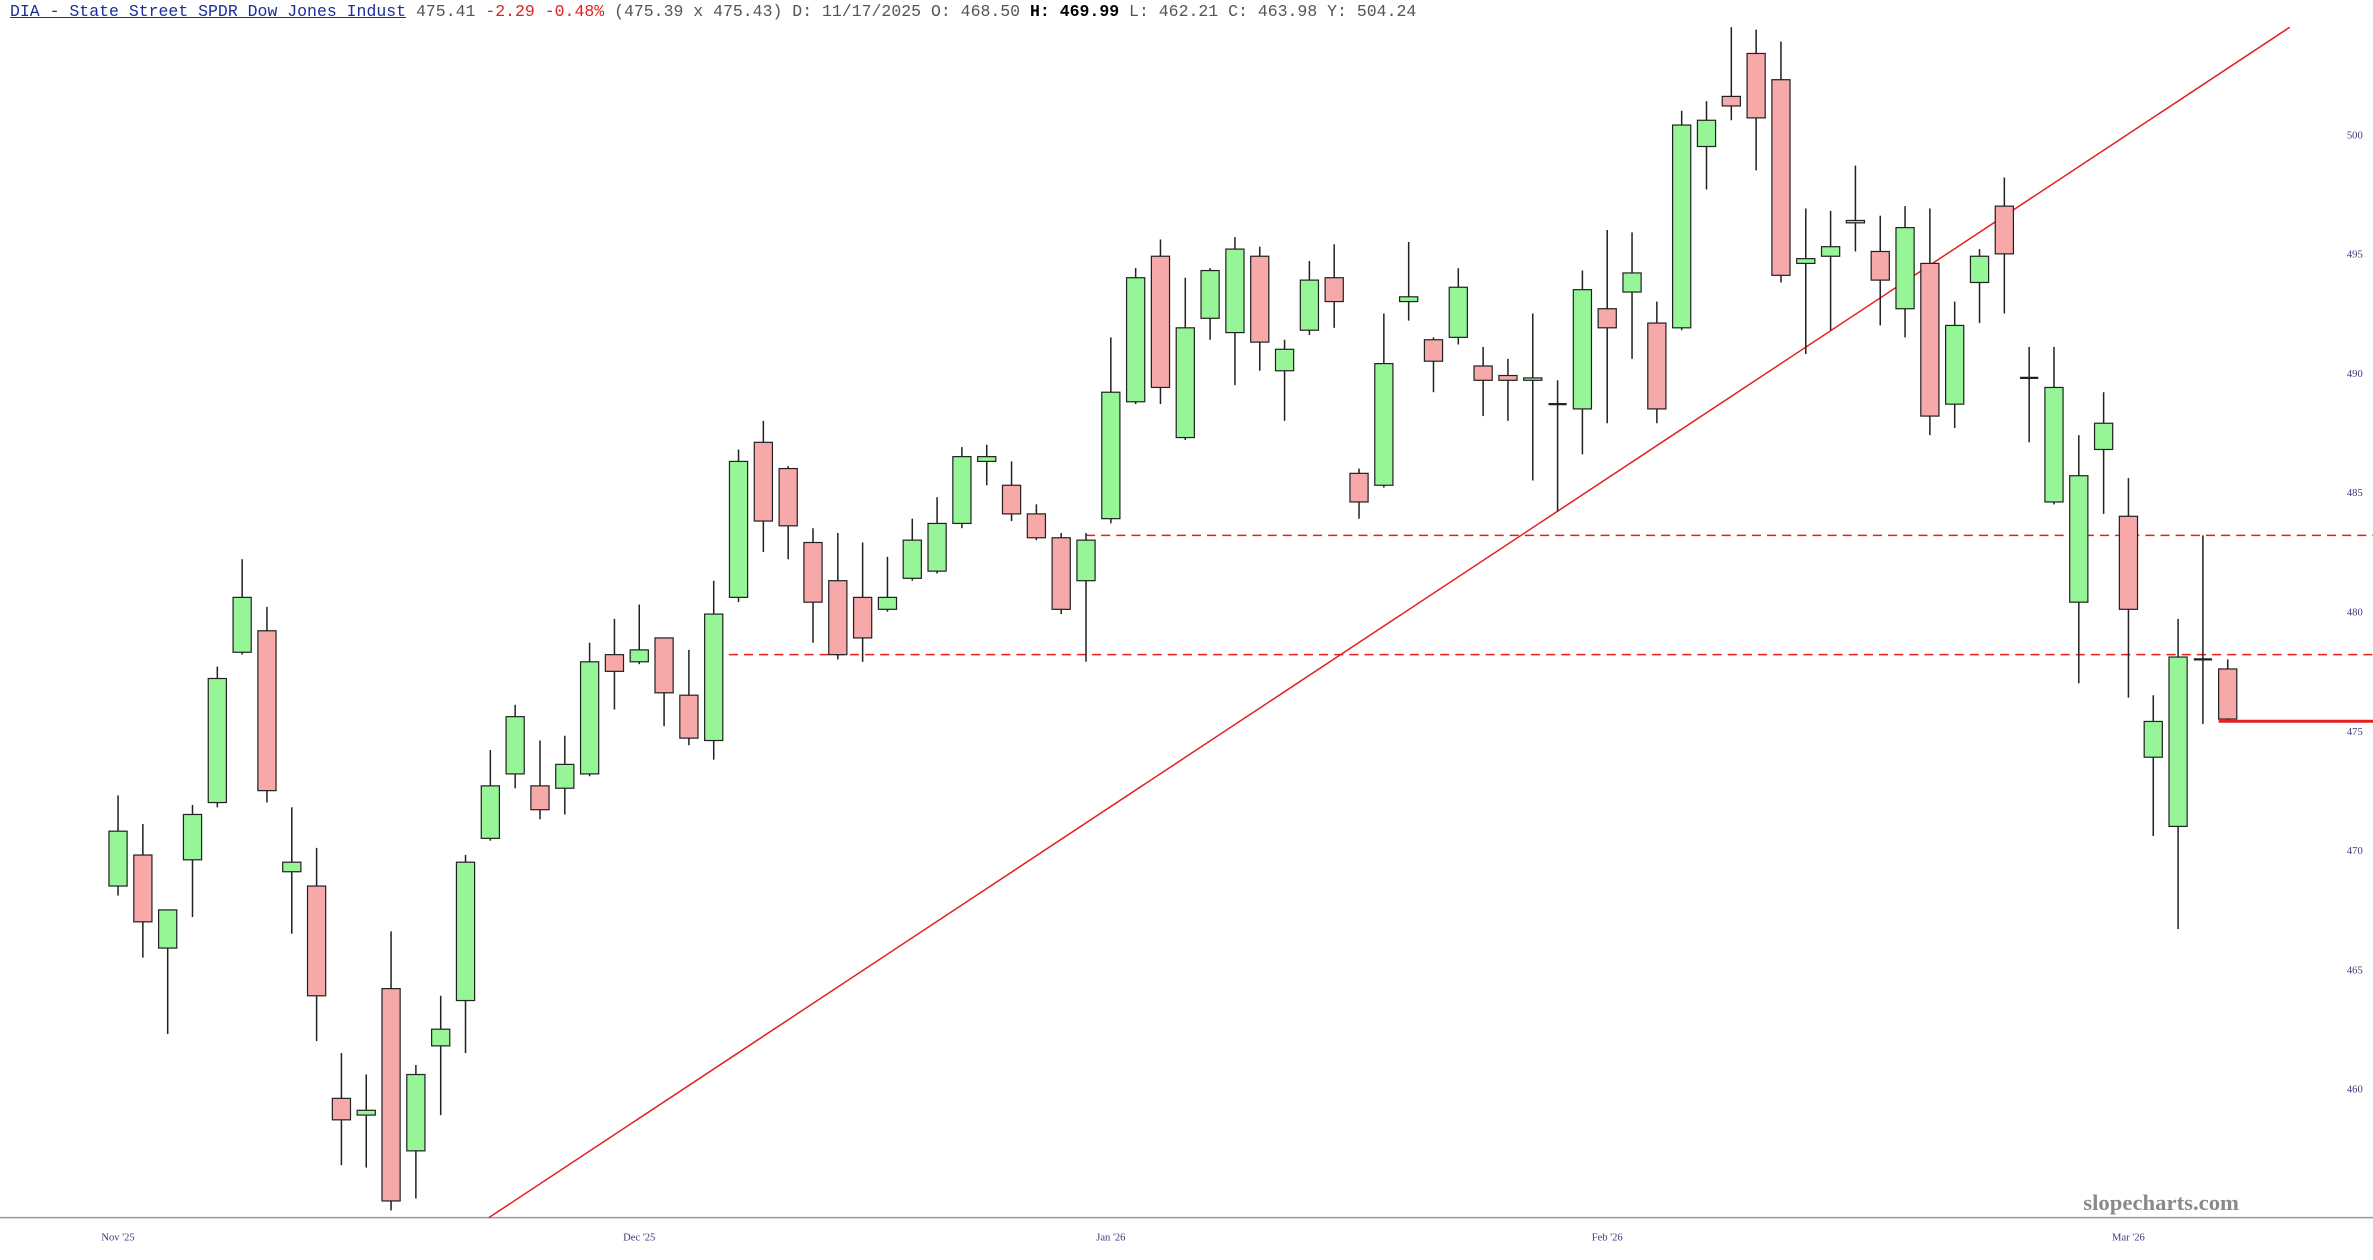 The image size is (2373, 1260). What do you see at coordinates (990, 11) in the screenshot?
I see `stat-value: 468.50` at bounding box center [990, 11].